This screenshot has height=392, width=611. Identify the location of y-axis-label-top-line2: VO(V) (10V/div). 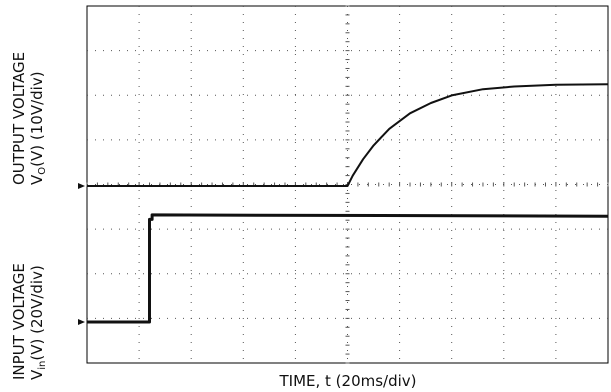
(38, 128).